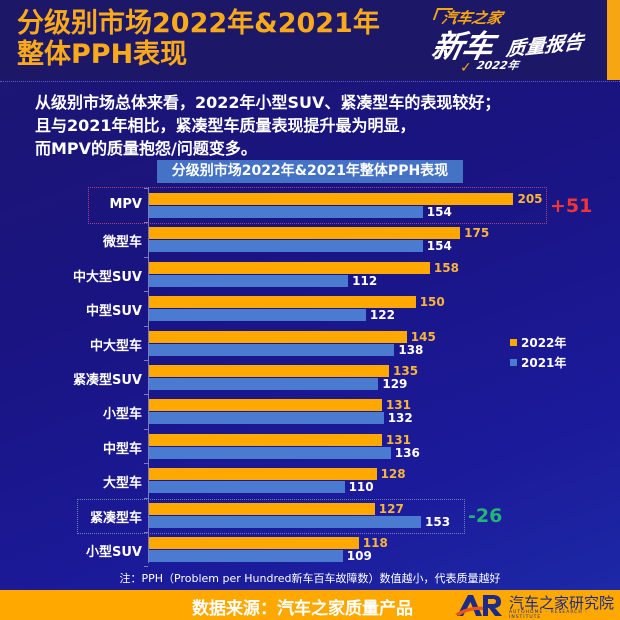 The image size is (620, 620). I want to click on summary-line2: 且与2021年相比，紧凑型车质量表现提升最为明显，, so click(225, 125).